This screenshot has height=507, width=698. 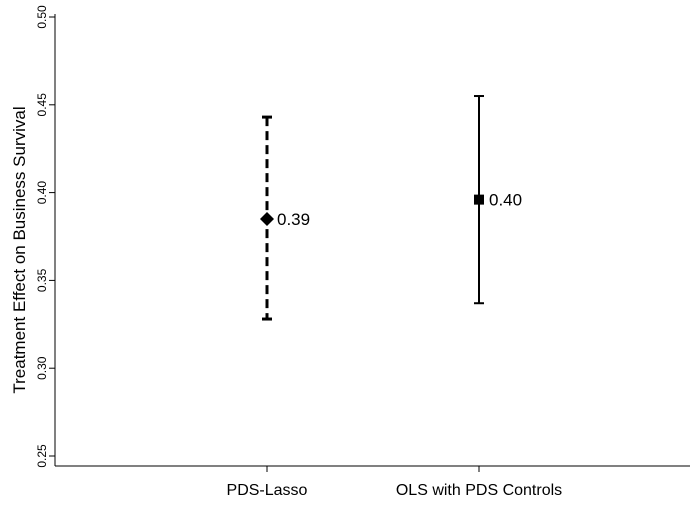 What do you see at coordinates (479, 199) in the screenshot?
I see `point-marker-square` at bounding box center [479, 199].